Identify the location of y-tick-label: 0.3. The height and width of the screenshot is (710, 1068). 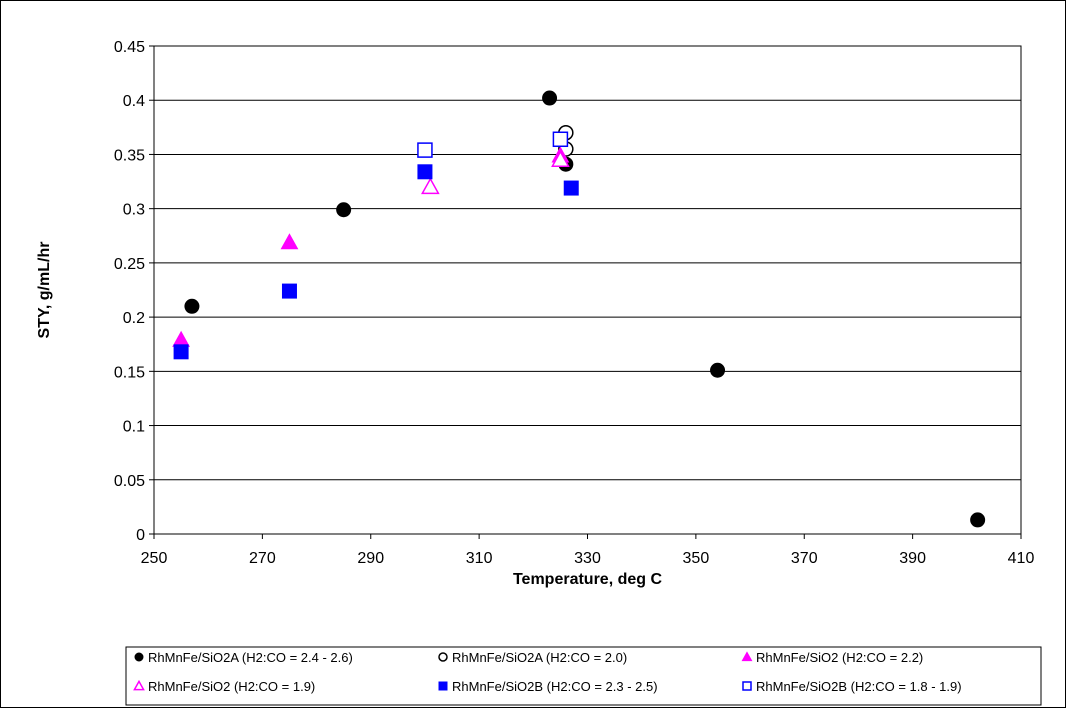
(134, 210).